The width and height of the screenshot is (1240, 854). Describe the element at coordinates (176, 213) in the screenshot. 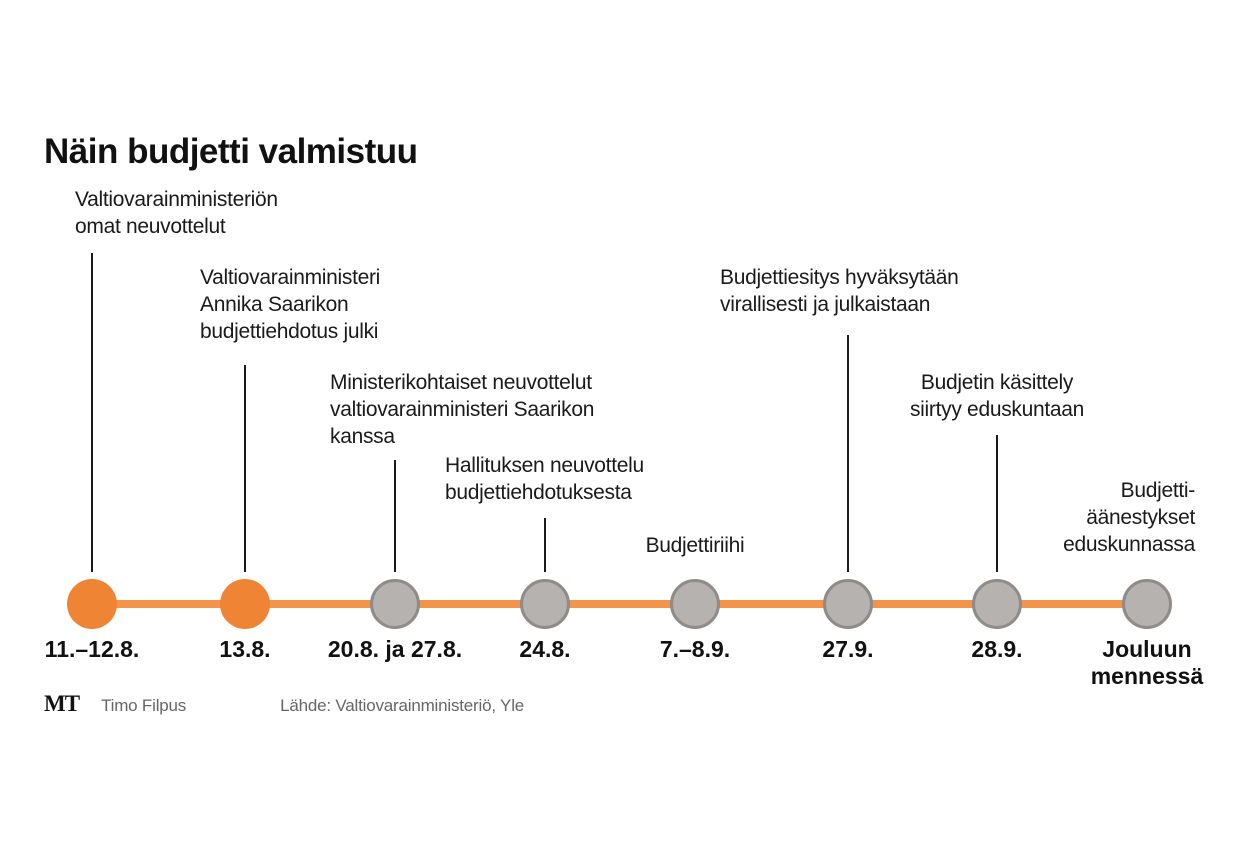

I see `event-label: Valtiovarainministeriön omat neuvottelut` at that location.